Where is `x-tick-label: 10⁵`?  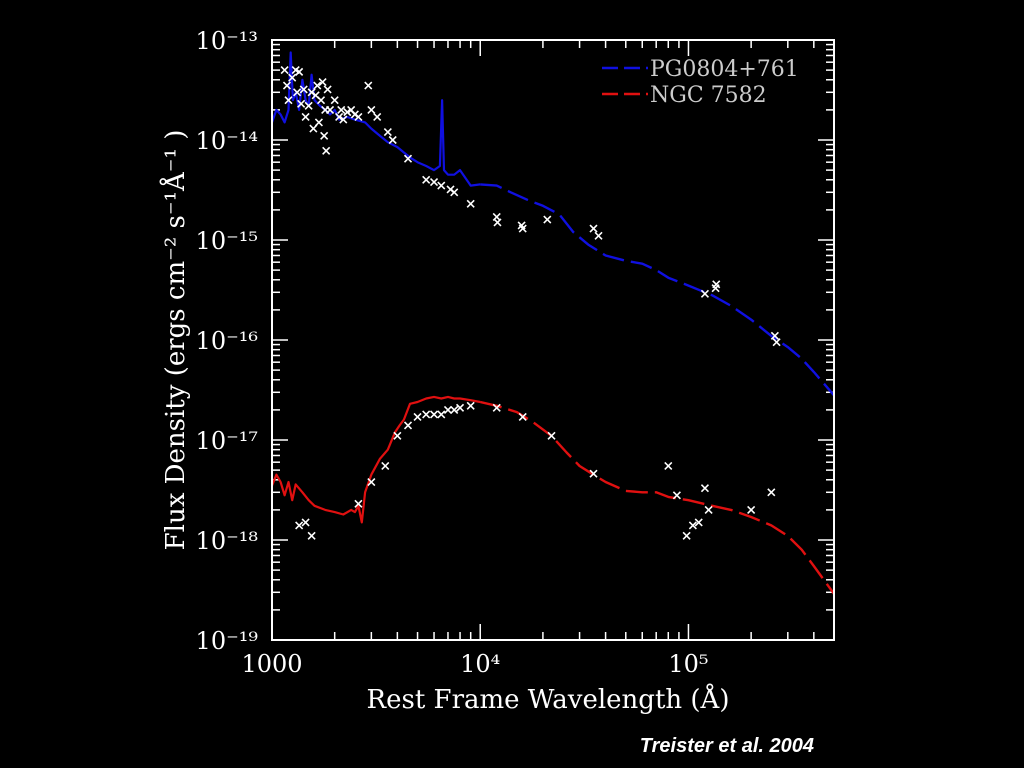
x-tick-label: 10⁵ is located at coordinates (688, 664).